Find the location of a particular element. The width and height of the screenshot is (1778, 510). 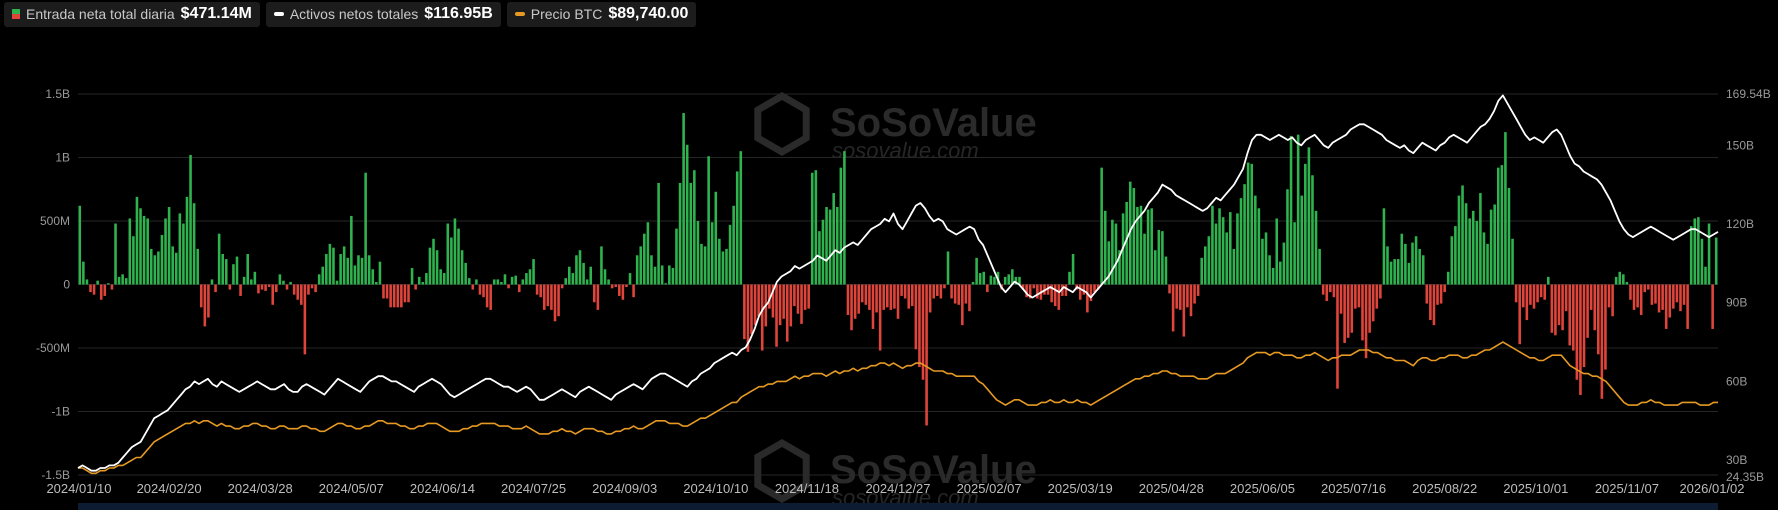

assets-value: $116.95B is located at coordinates (458, 13).